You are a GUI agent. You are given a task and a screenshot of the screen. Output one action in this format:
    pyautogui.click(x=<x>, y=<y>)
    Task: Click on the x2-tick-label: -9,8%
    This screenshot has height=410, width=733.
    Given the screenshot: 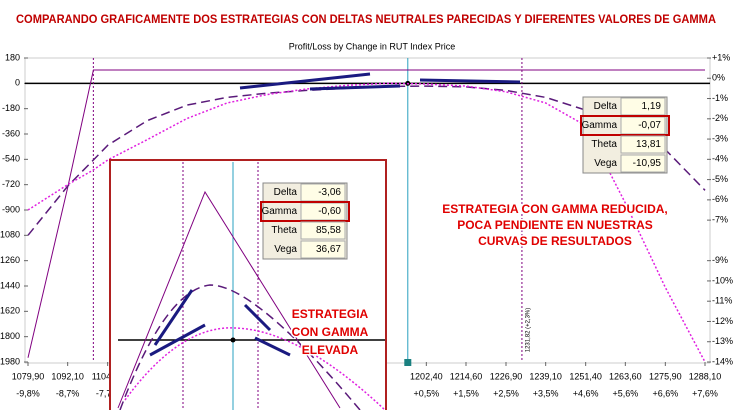 What is the action you would take?
    pyautogui.click(x=28, y=393)
    